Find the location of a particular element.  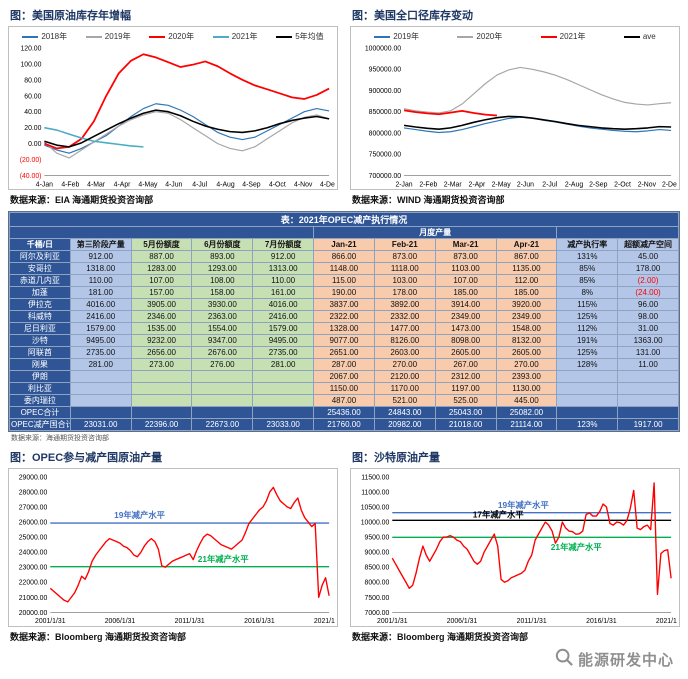

chart-legend: 2018年 2019年 2020年 2021年 5年均值 is located at coordinates (173, 35).